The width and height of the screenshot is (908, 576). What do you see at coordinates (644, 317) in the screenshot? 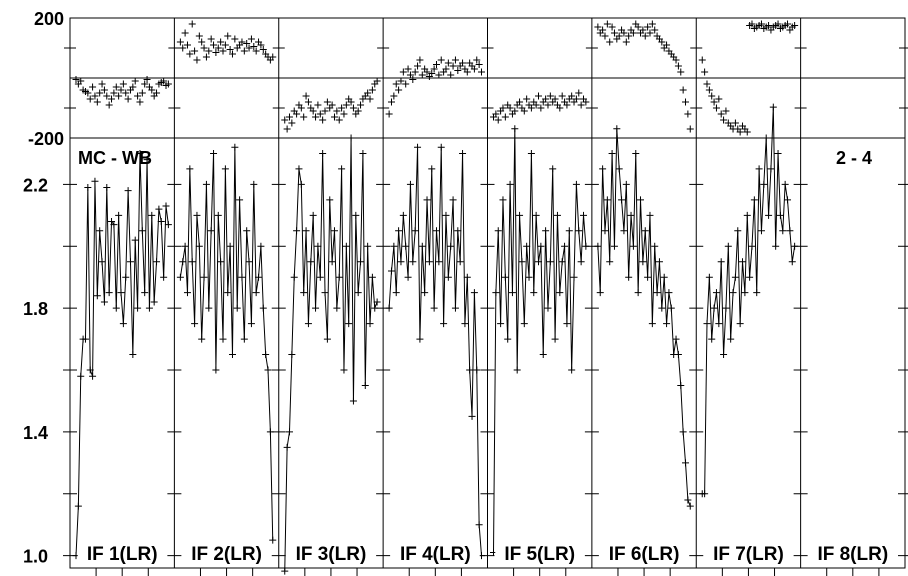
I see `amplitude-line` at bounding box center [644, 317].